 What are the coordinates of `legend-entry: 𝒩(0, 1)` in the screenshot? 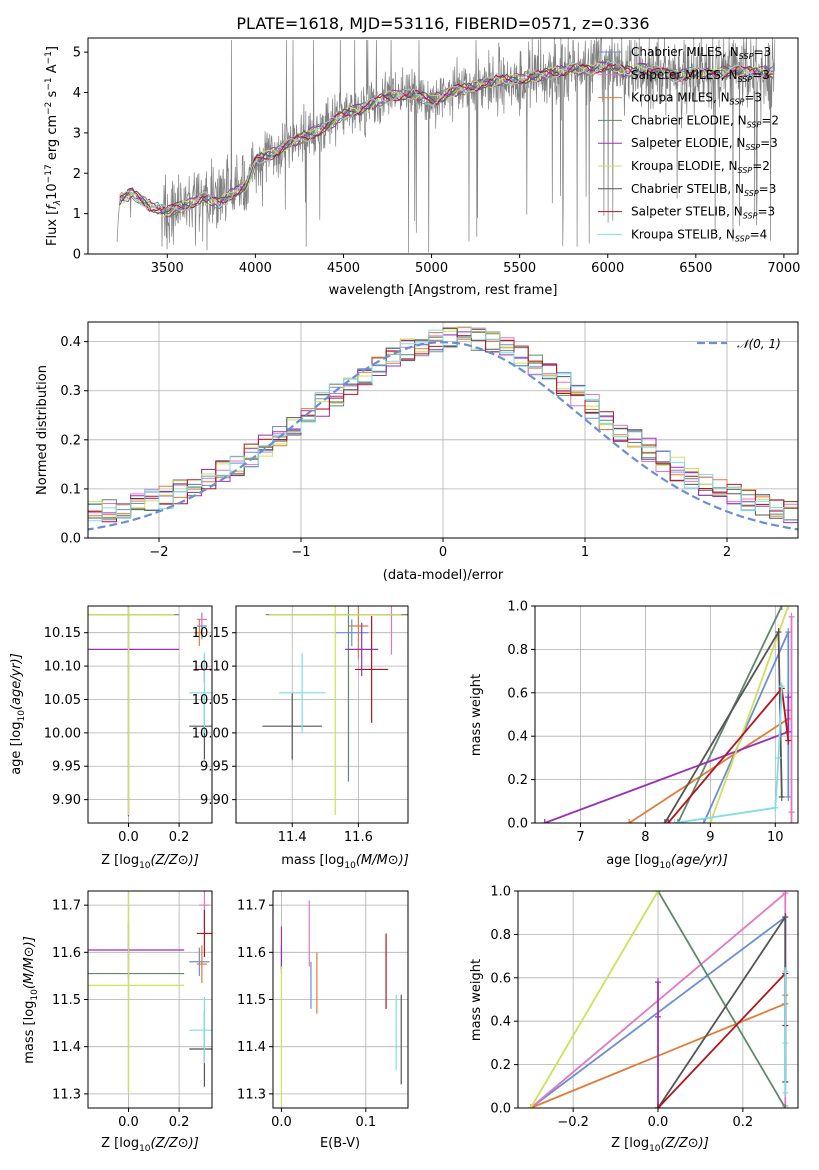 It's located at (759, 344).